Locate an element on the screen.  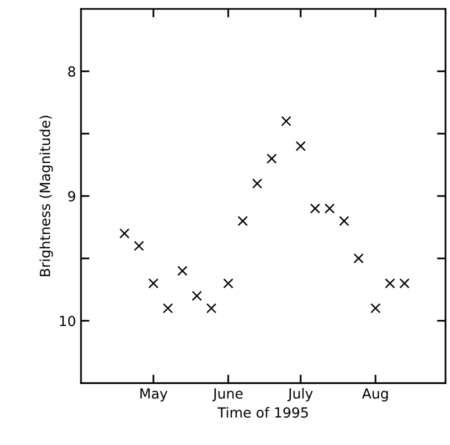
y-tick-label: 10 is located at coordinates (68, 321).